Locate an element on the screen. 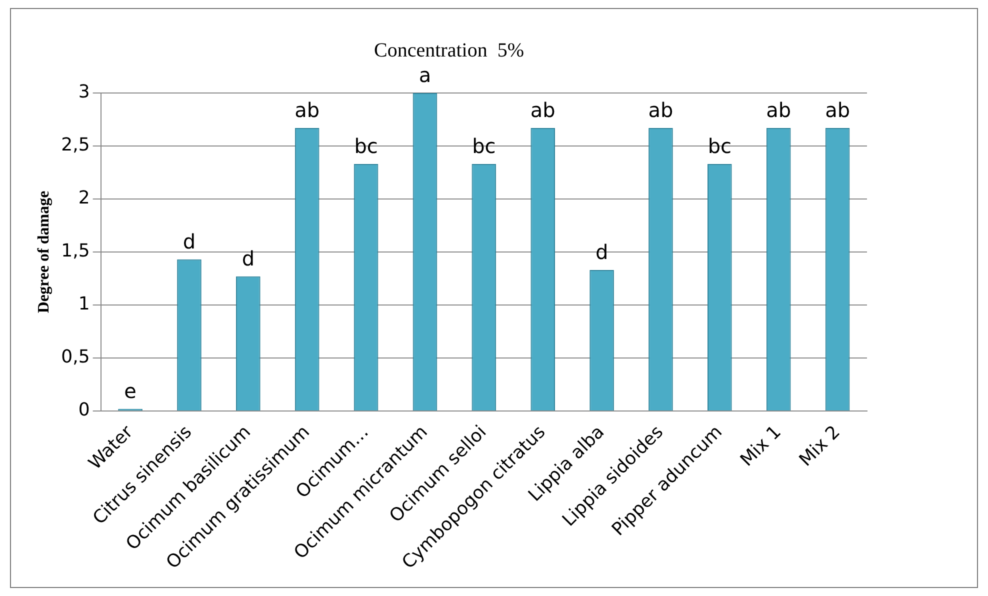 This screenshot has height=596, width=988. y-tick-label: 0 is located at coordinates (84, 410).